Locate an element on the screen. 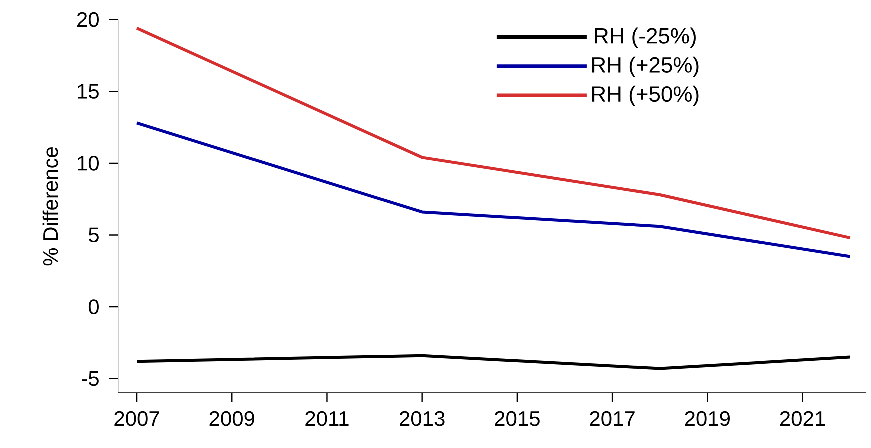 This screenshot has height=448, width=871. legend-label: RH (+25%) is located at coordinates (645, 67).